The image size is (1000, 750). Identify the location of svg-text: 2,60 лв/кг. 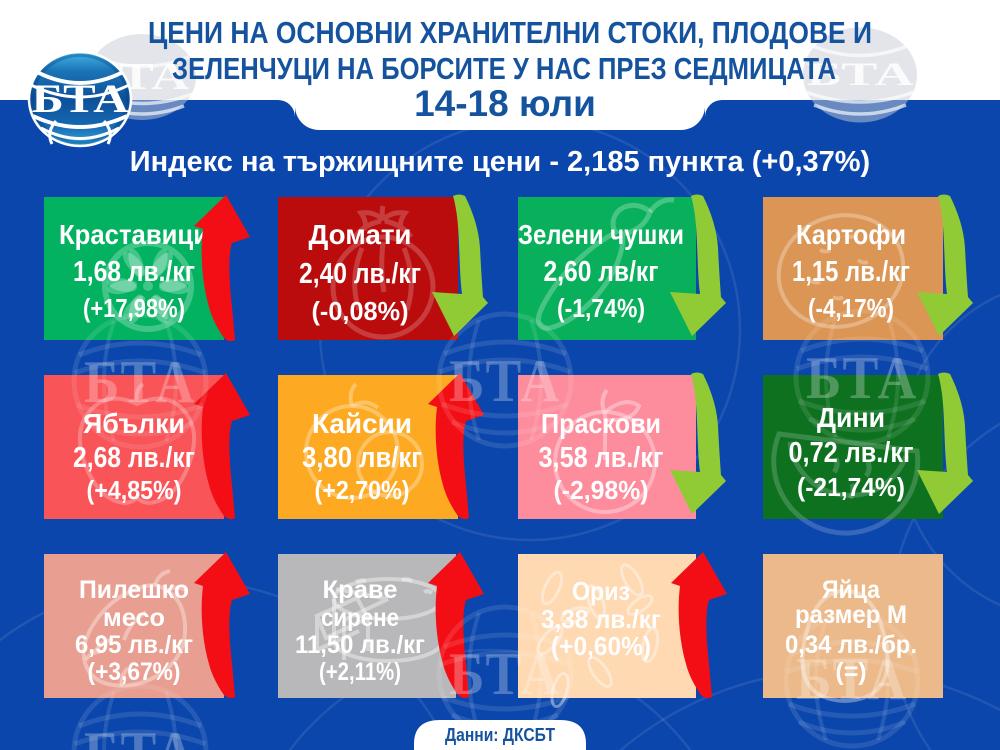
(601, 272).